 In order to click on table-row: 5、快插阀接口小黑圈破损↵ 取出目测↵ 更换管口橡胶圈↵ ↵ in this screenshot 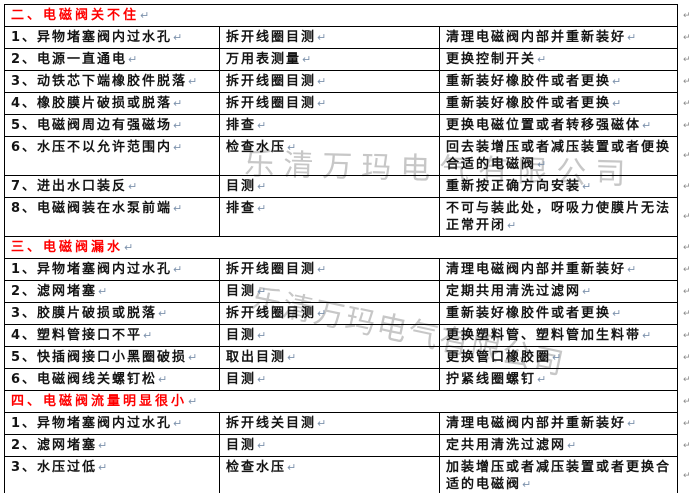, I will do `click(351, 357)`.